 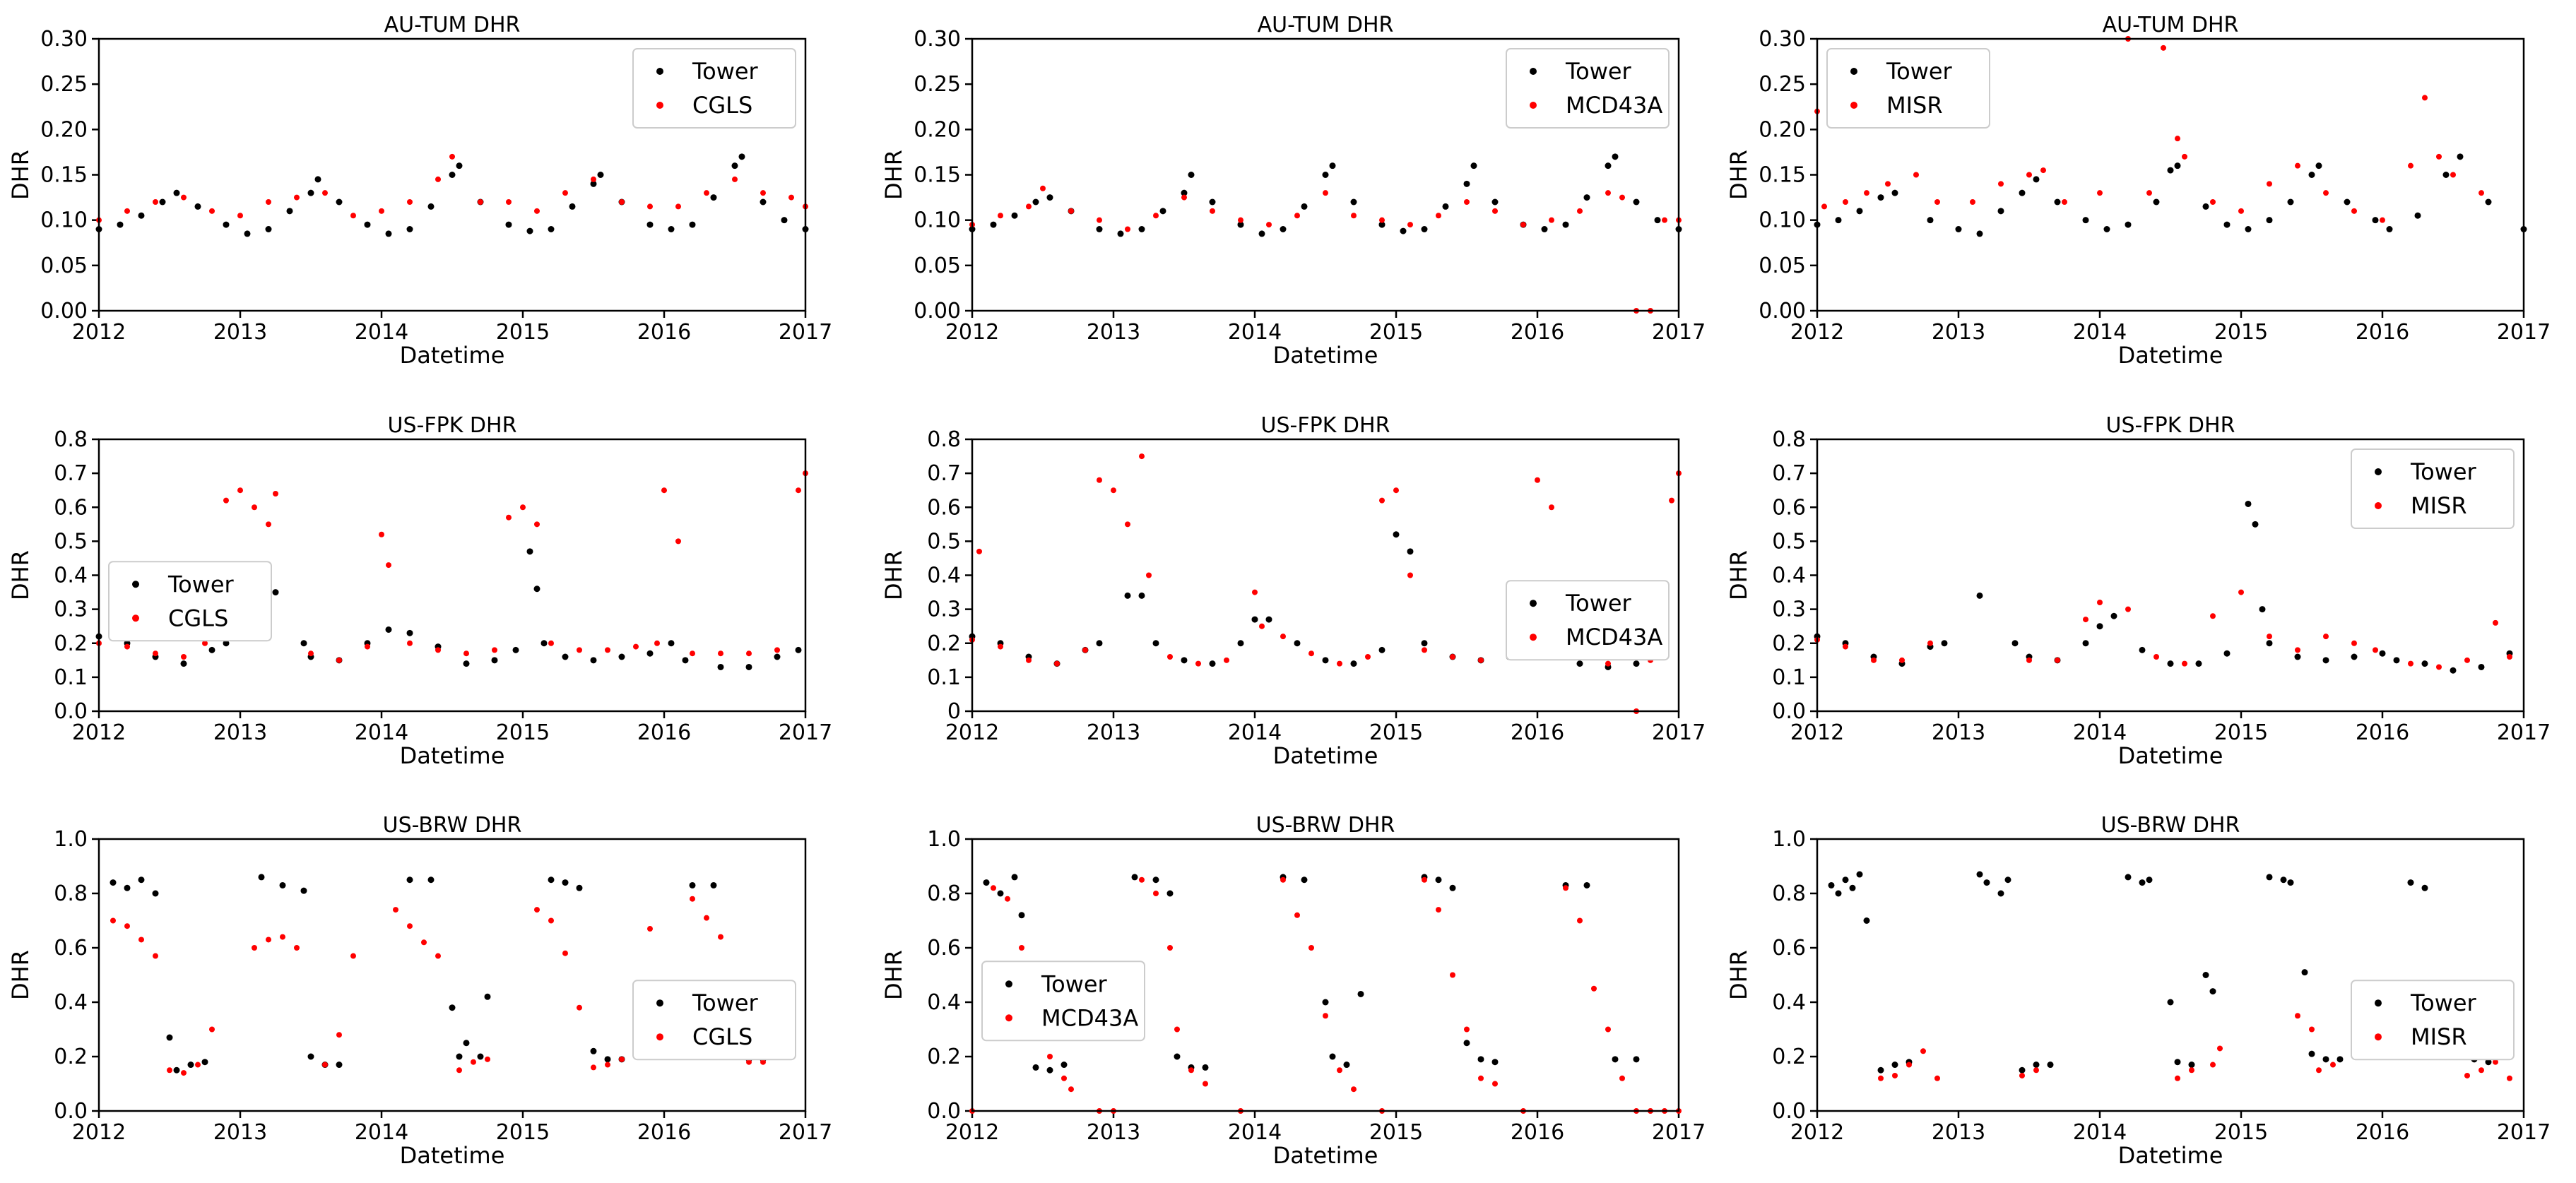 I want to click on panel-title: US-BRW DHR, so click(x=2170, y=826).